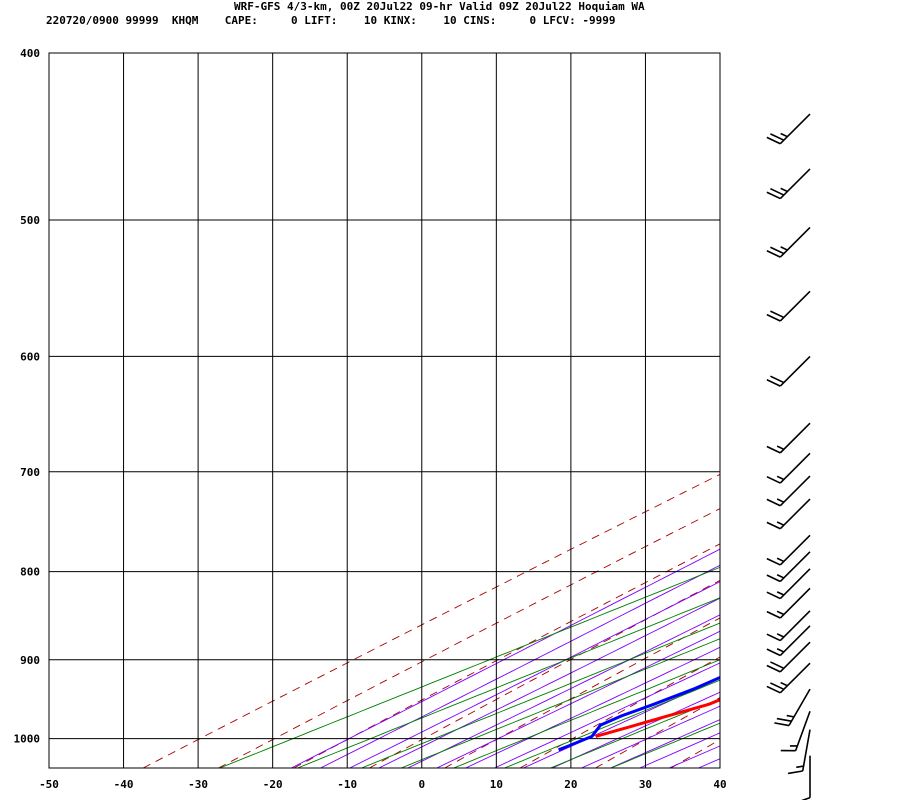  I want to click on temperature-tick-label: 10, so click(496, 784).